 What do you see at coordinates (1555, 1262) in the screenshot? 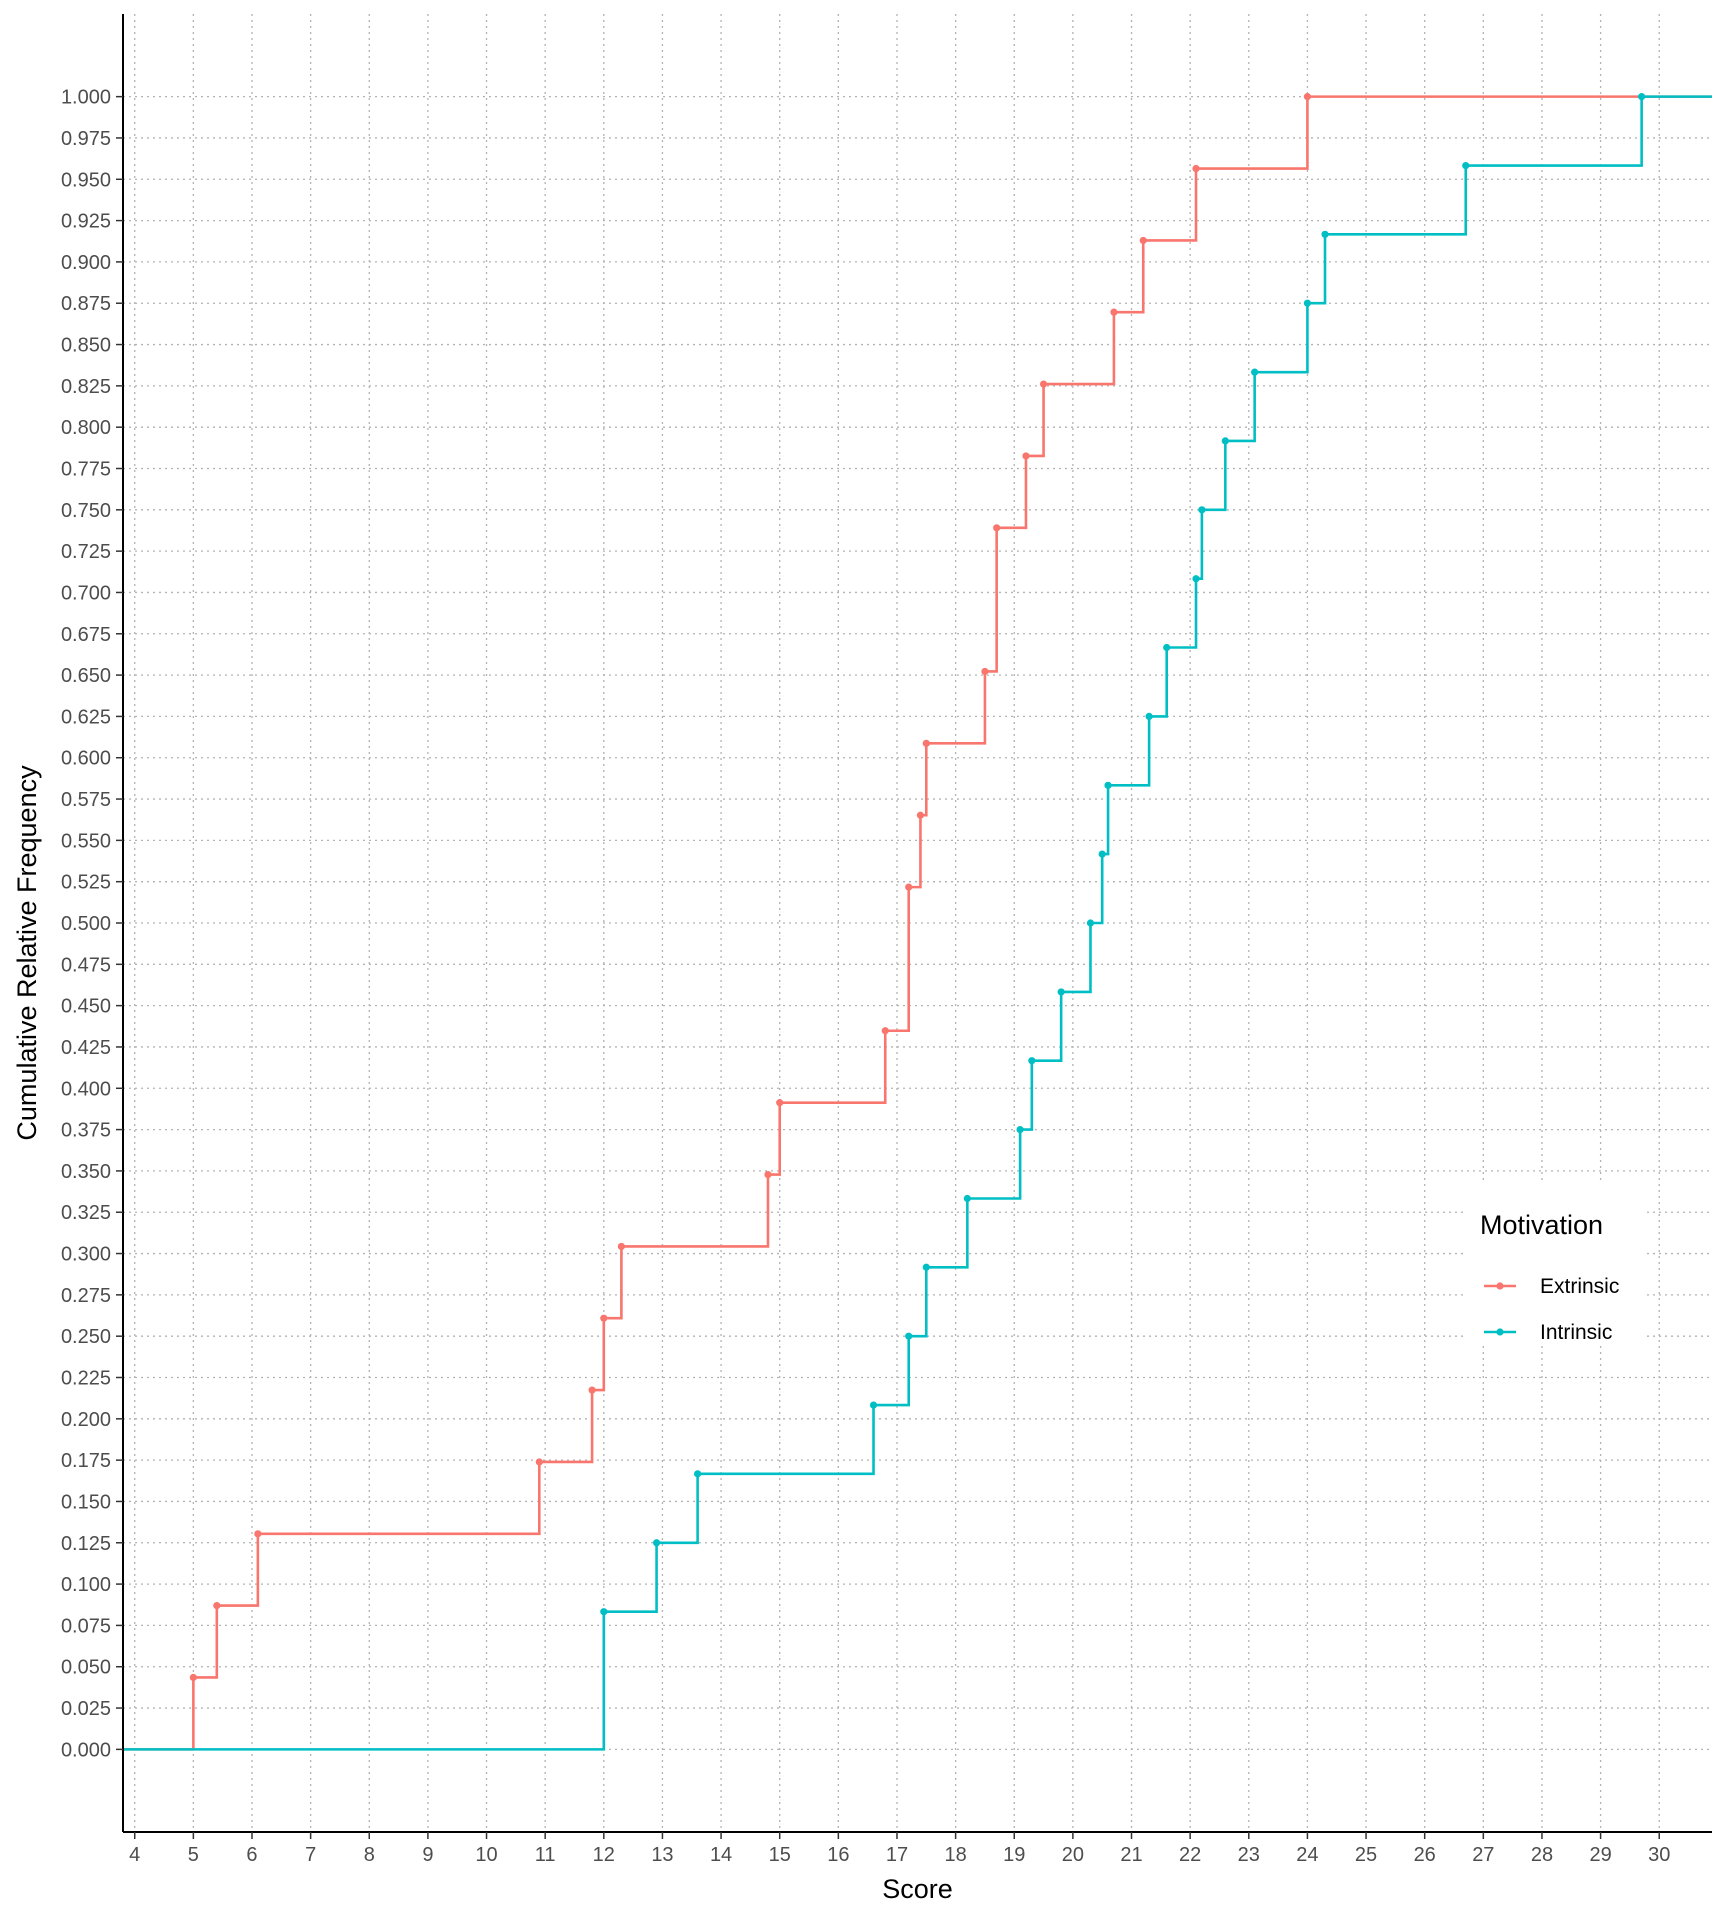
I see `legend-background` at bounding box center [1555, 1262].